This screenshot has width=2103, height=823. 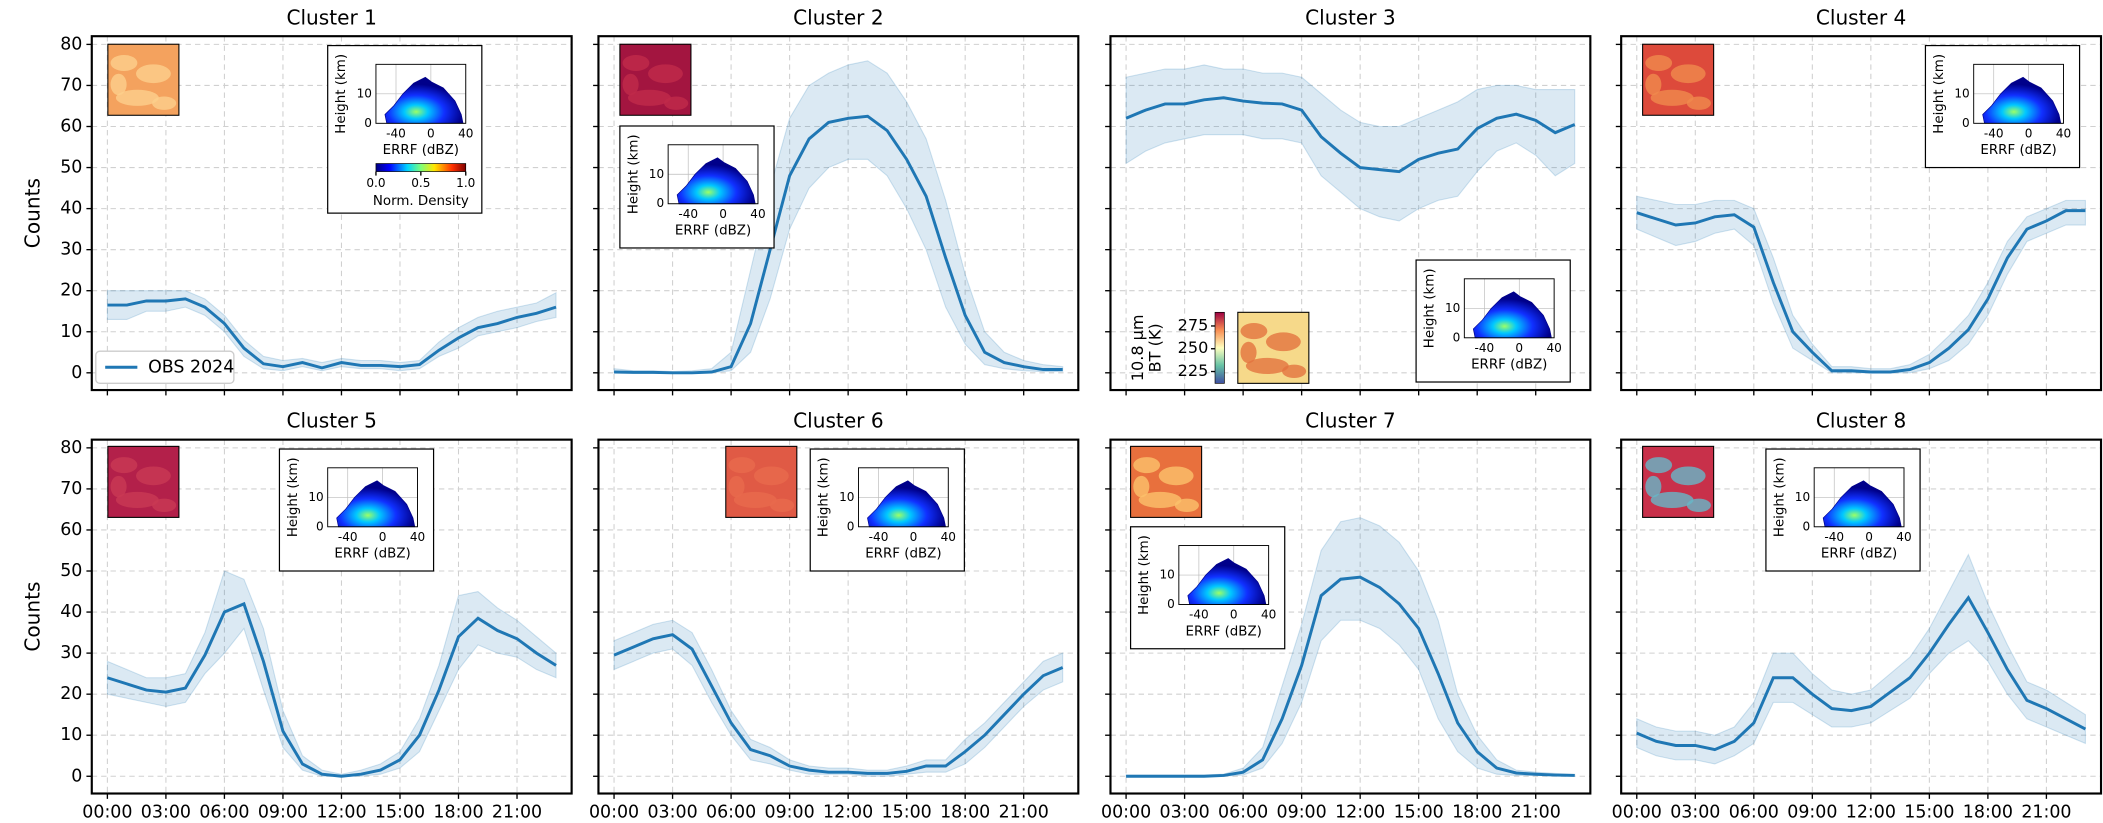 What do you see at coordinates (1302, 812) in the screenshot?
I see `x-tick-label: 09:00` at bounding box center [1302, 812].